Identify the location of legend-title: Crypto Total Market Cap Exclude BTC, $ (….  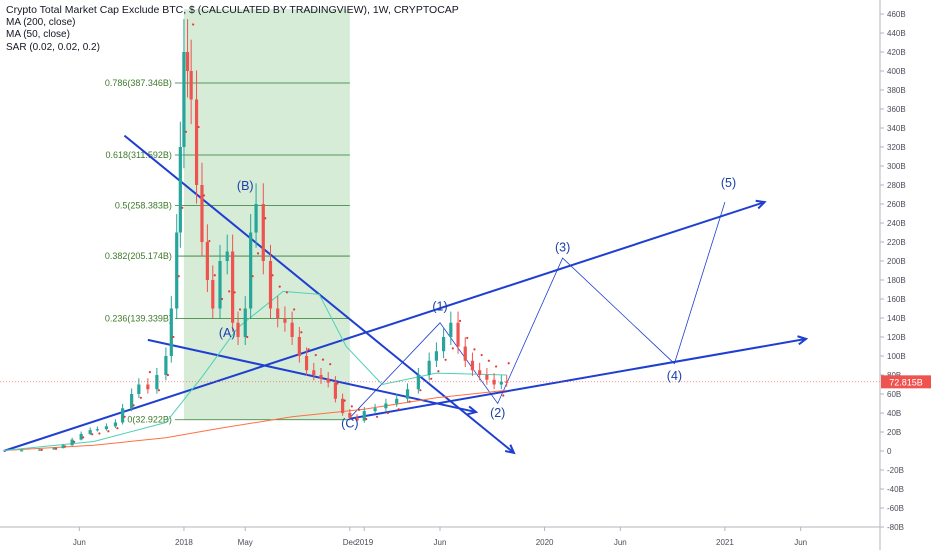
(232, 10).